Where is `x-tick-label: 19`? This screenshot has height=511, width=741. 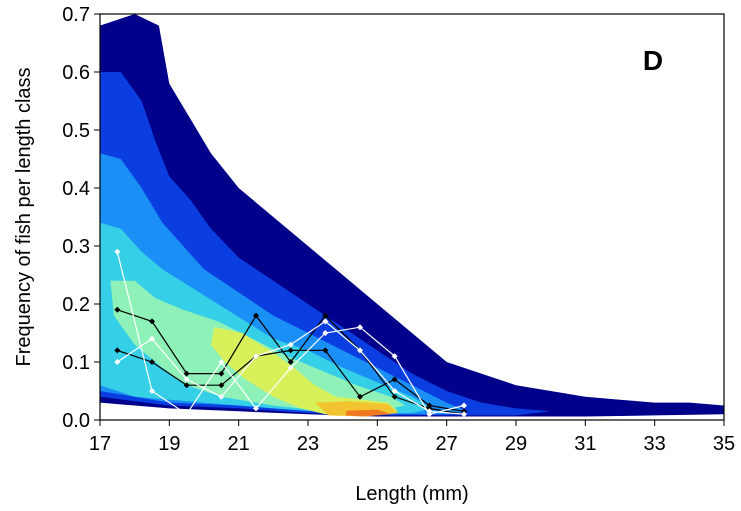
x-tick-label: 19 is located at coordinates (169, 444).